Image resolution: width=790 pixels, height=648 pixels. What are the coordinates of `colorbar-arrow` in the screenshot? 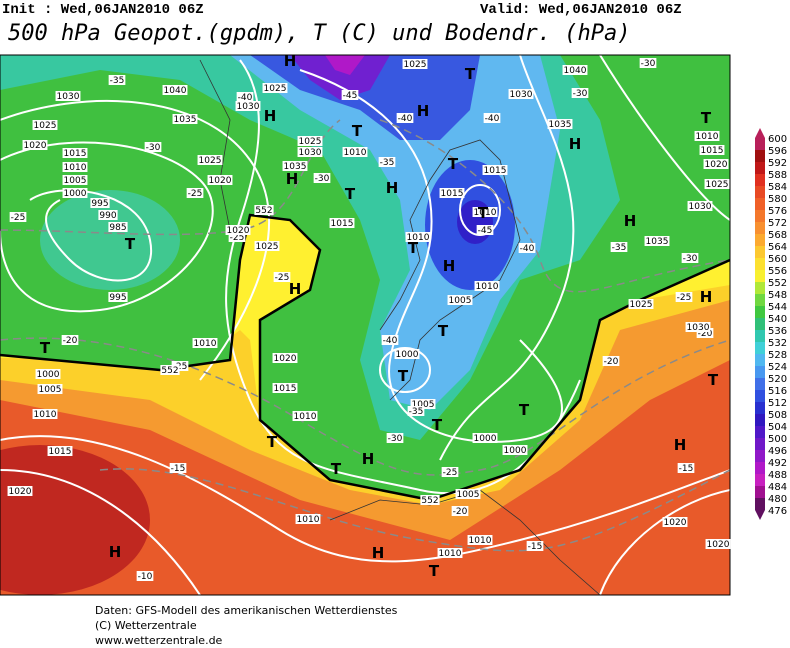 It's located at (760, 515).